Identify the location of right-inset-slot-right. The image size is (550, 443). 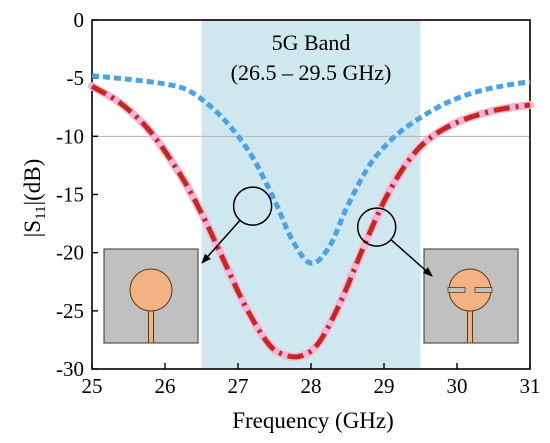
(483, 290).